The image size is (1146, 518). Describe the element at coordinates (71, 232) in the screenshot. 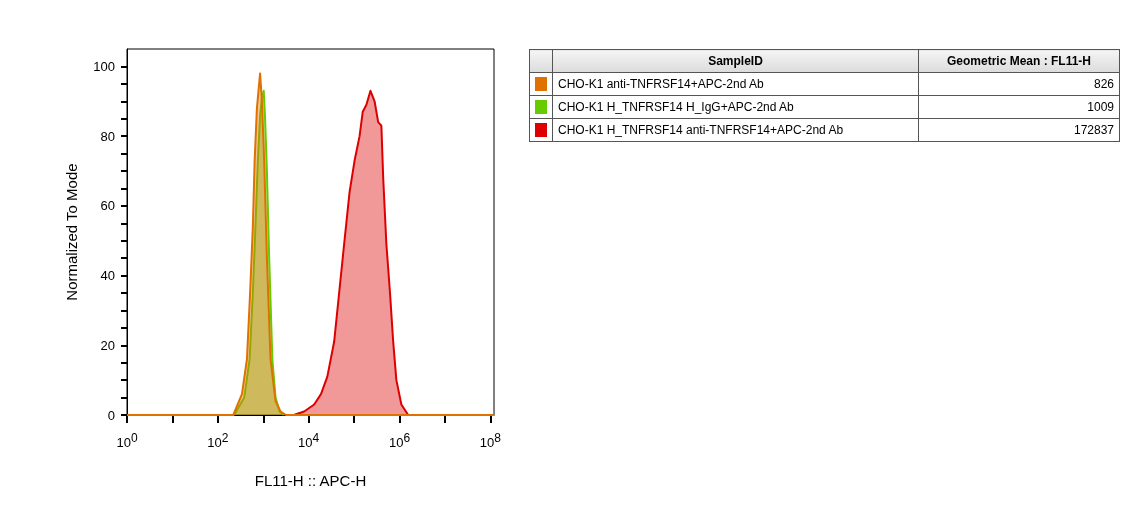

I see `y-axis-title: Normalized To Mode` at that location.